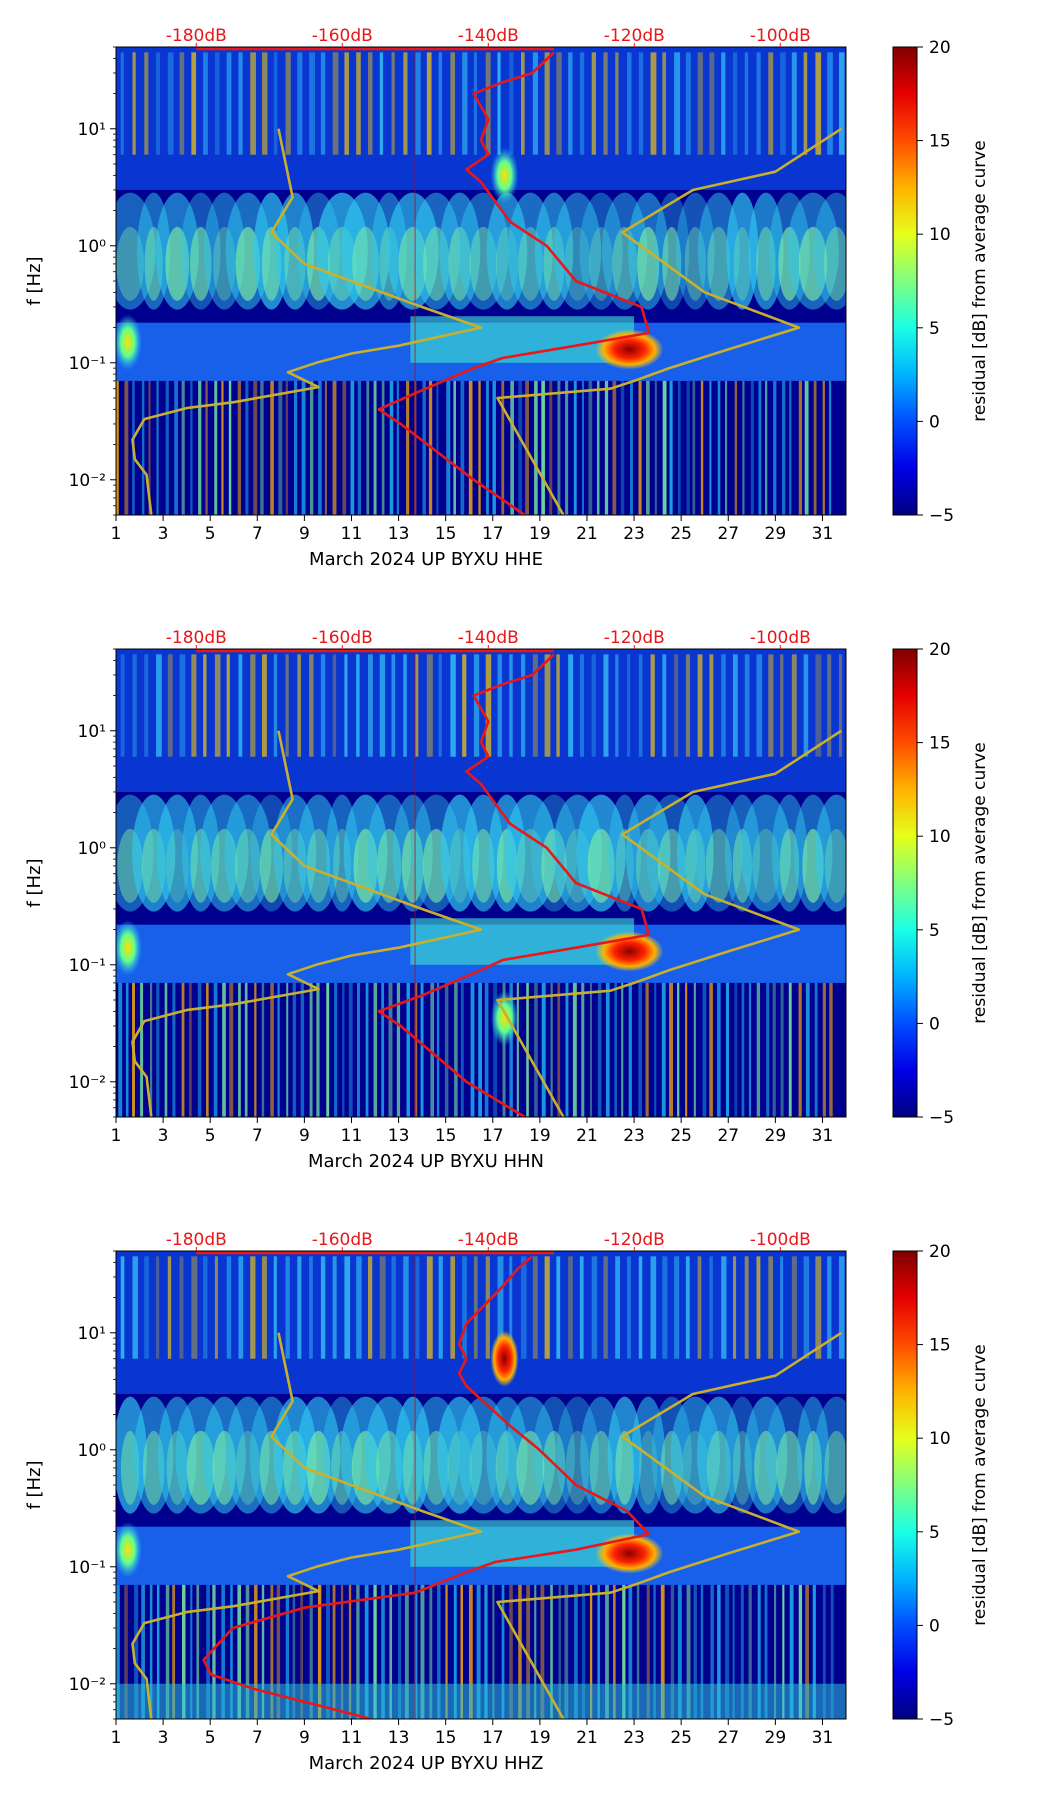  Describe the element at coordinates (426, 1763) in the screenshot. I see `x-axis-label: March 2024 UP BYXU HHZ` at that location.